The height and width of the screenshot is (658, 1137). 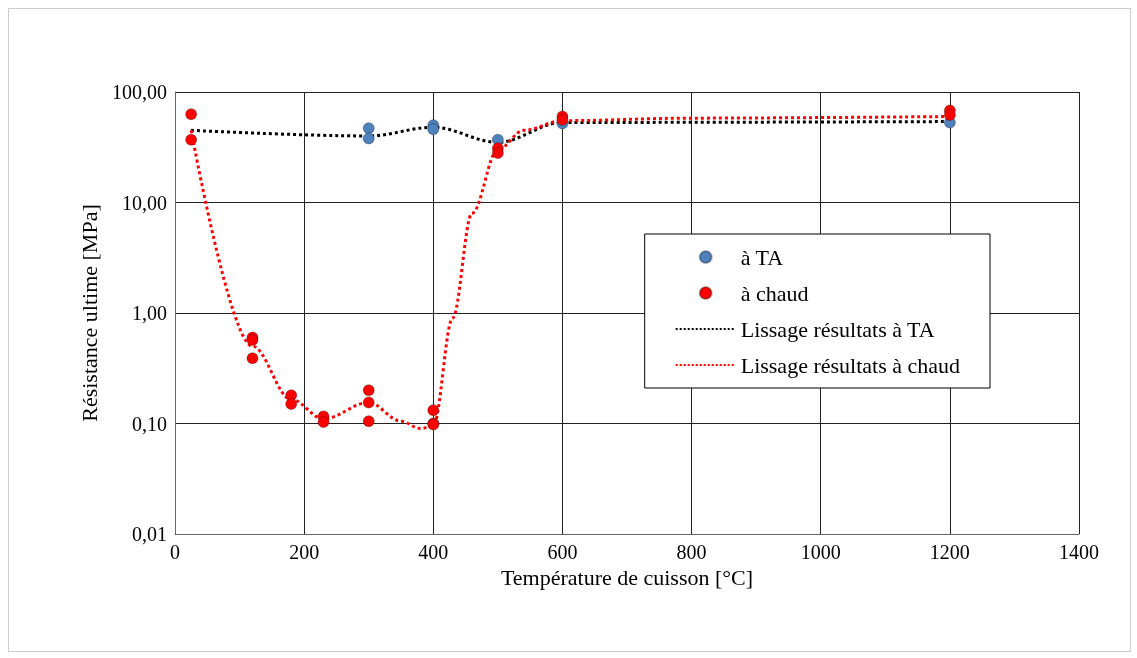 I want to click on y-tick-label: 0,10, so click(x=149, y=423).